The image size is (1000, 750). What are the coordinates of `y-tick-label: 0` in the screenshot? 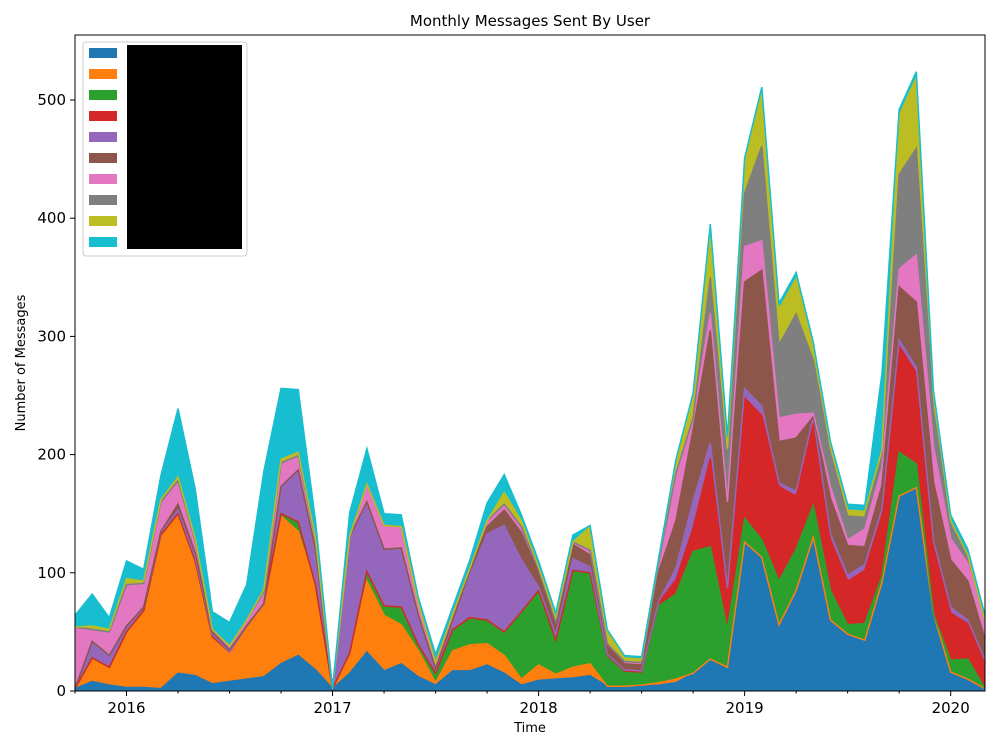 It's located at (61, 691).